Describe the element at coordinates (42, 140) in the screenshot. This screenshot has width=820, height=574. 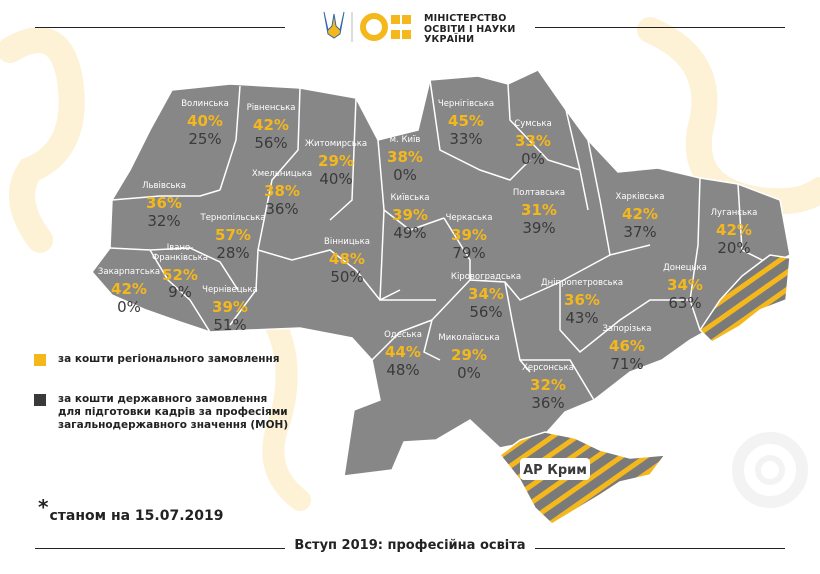
I see `decor-wave-left` at that location.